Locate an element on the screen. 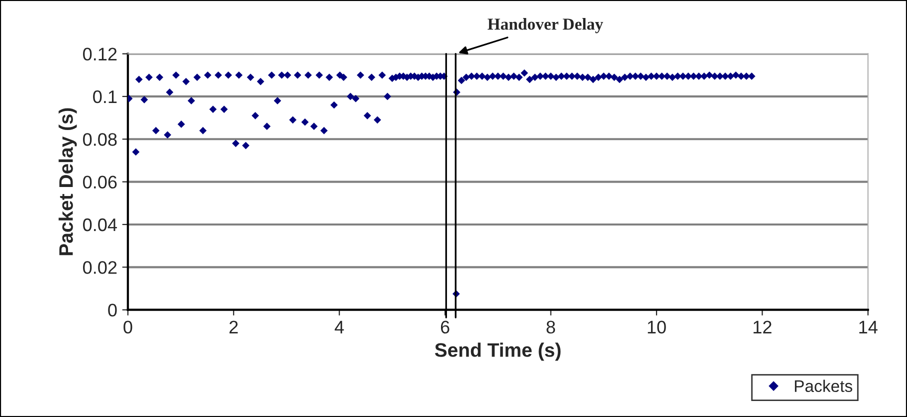  x-tick-label: 4 is located at coordinates (339, 327).